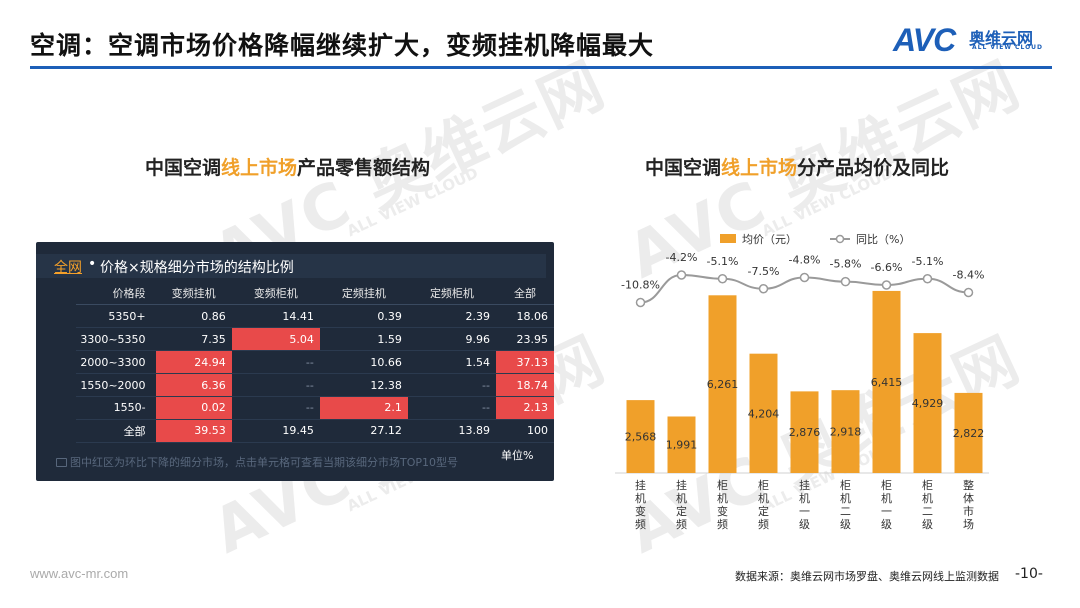 Image resolution: width=1080 pixels, height=608 pixels. Describe the element at coordinates (524, 294) in the screenshot. I see `column-header: 全部` at that location.